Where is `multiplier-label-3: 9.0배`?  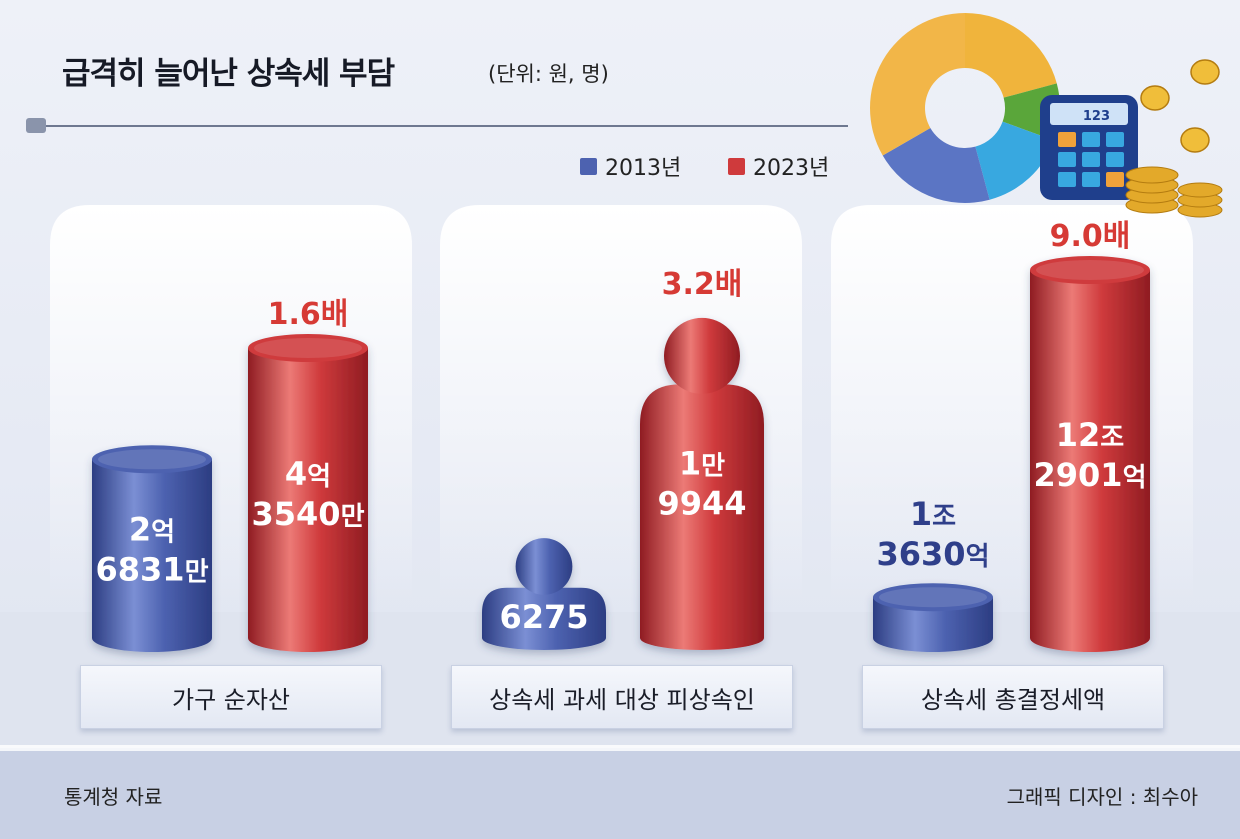
multiplier-label-3: 9.0배 is located at coordinates (1090, 236).